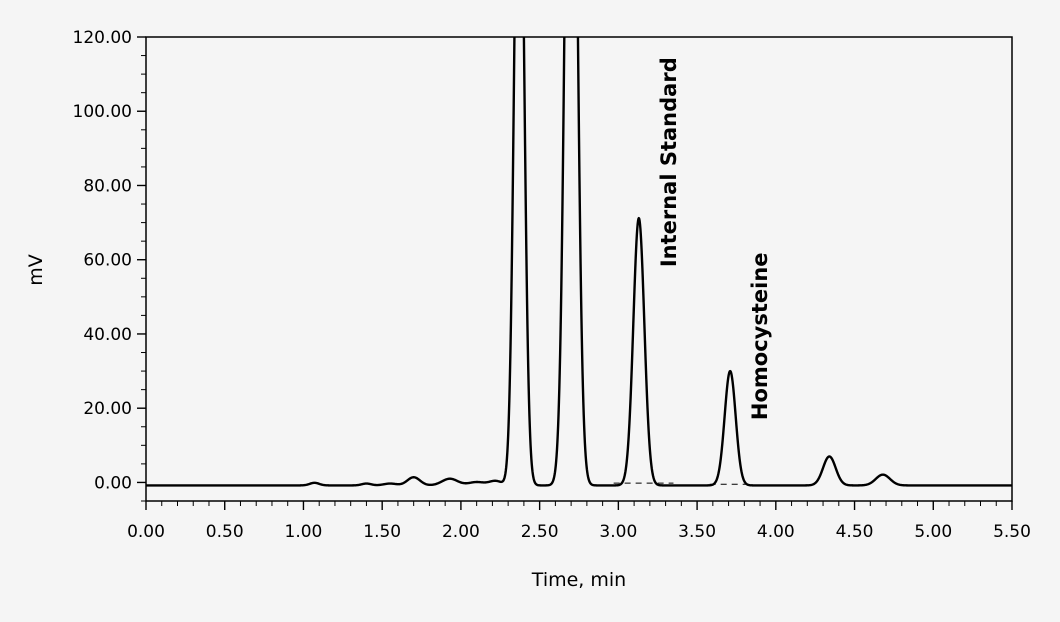  Describe the element at coordinates (760, 336) in the screenshot. I see `peak-label: Homocysteine` at that location.